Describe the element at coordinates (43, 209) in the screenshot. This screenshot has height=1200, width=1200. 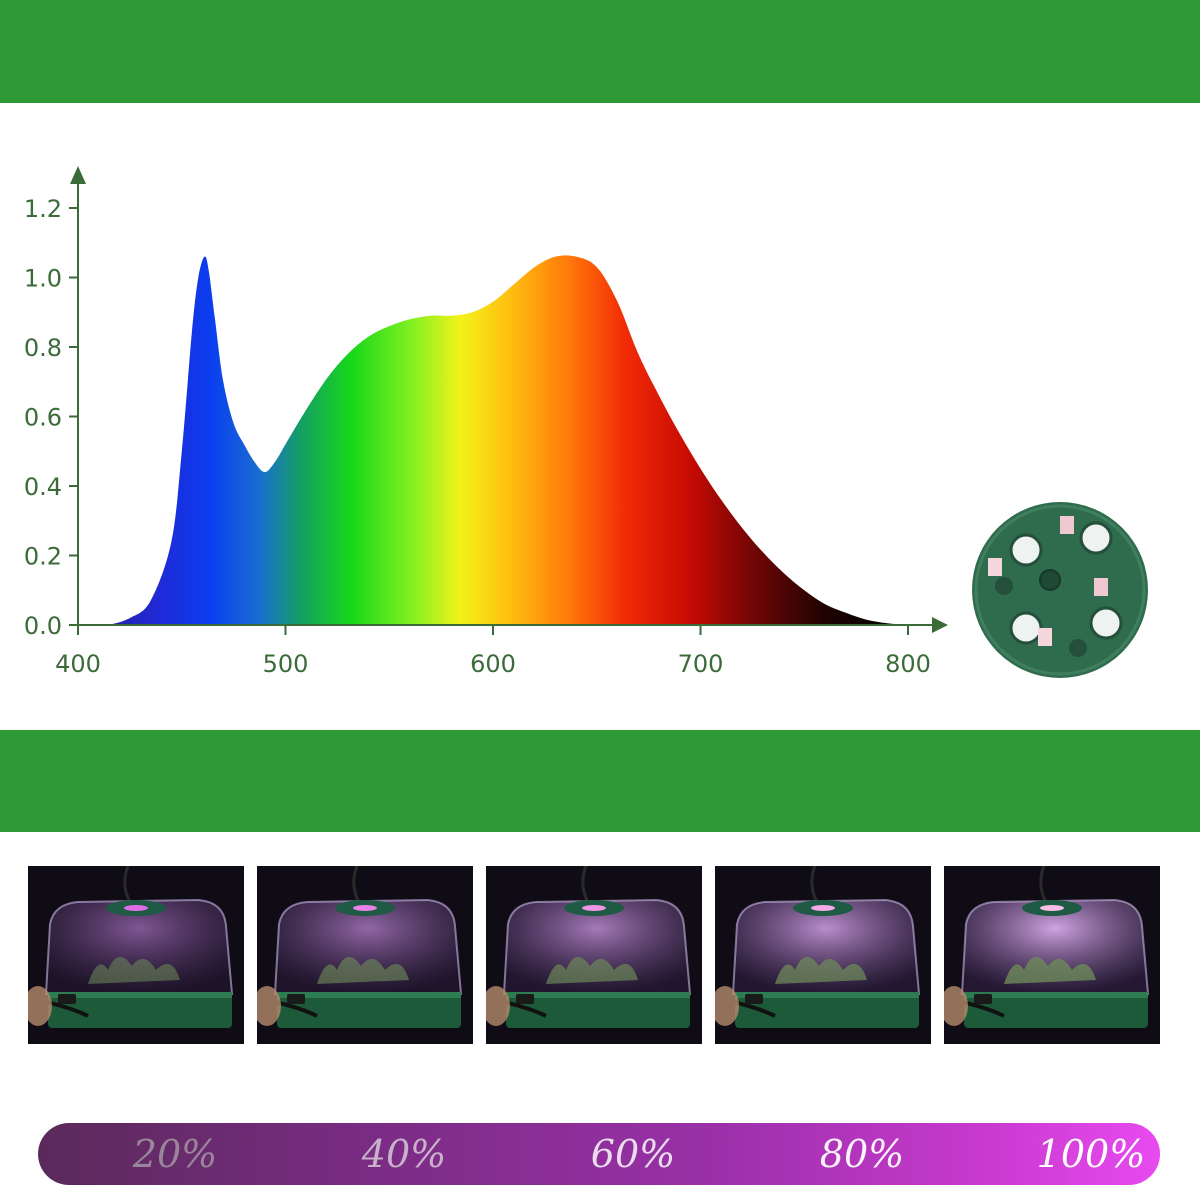
I see `y-tick-label-1.2: 1.2` at that location.